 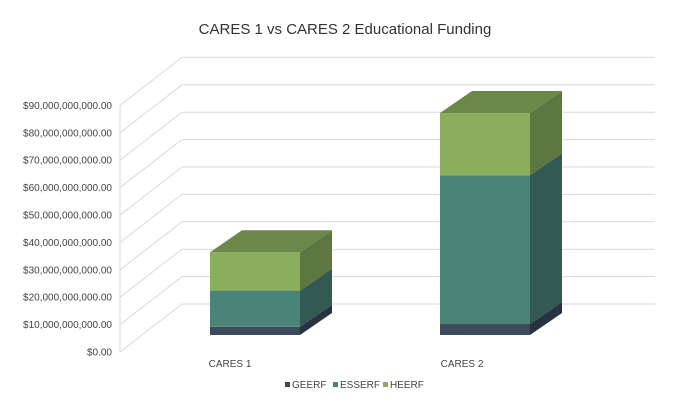 I want to click on y-tick-label: $30,000,000,000.00, so click(x=67, y=270).